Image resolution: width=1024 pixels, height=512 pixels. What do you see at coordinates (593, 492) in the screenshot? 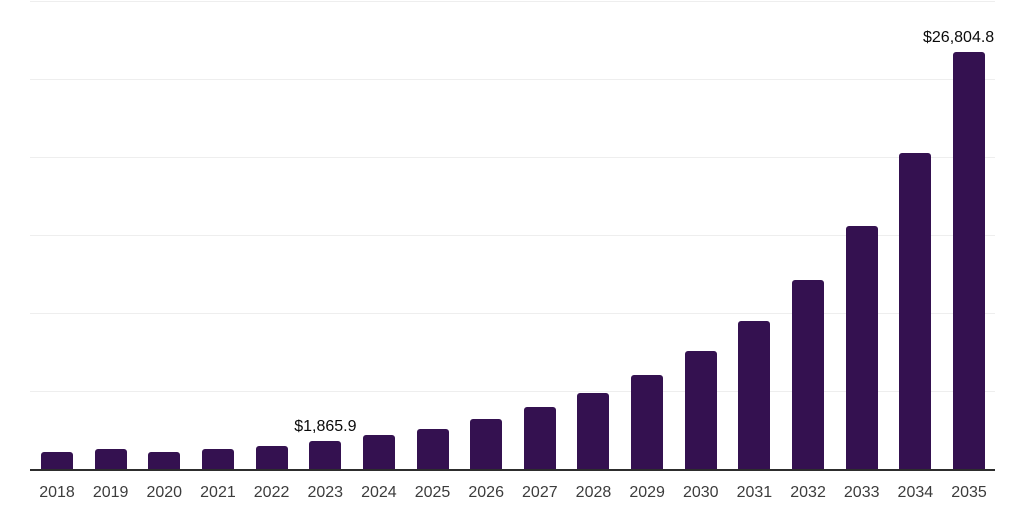
I see `x-tick-label-2028: 2028` at bounding box center [593, 492].